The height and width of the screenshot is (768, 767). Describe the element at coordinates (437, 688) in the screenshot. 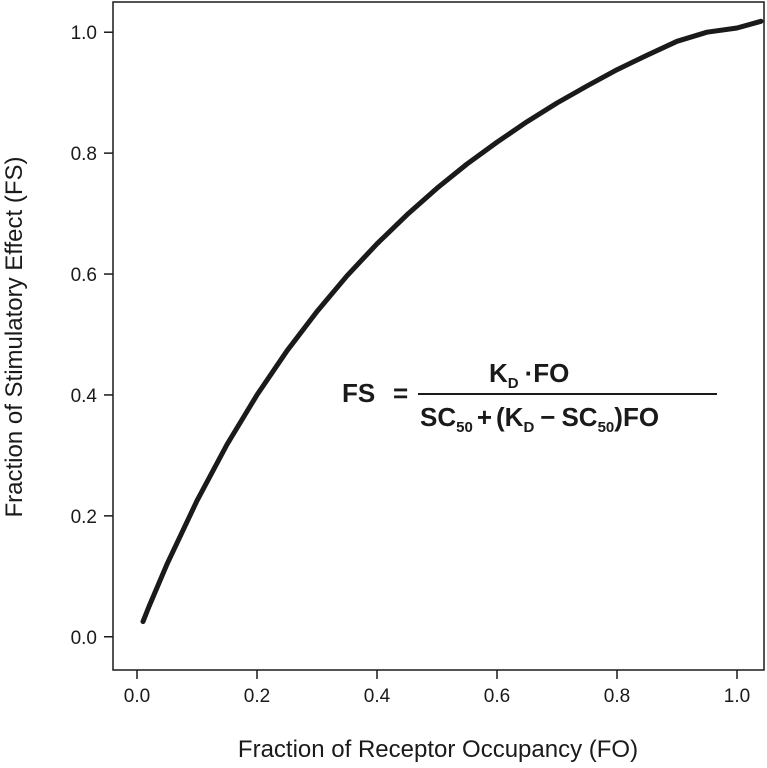

I see `x-axis: 0.0 0.2 0.4 0.6 0.8 1.0` at that location.